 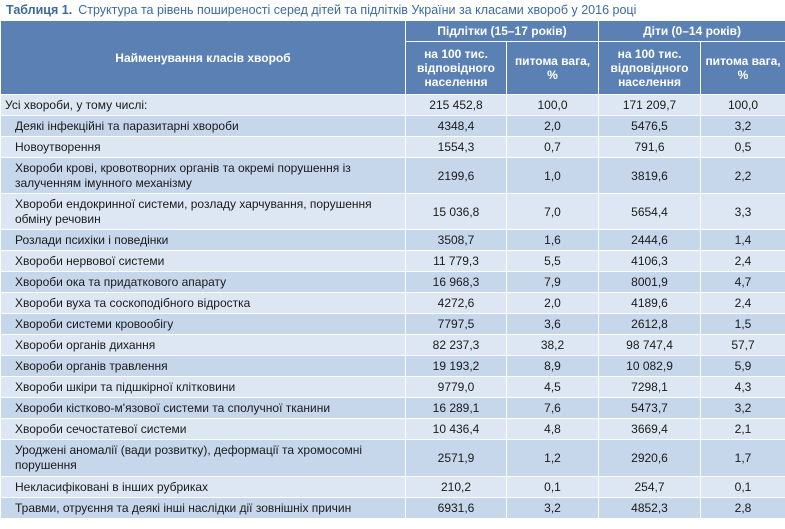 What do you see at coordinates (742, 366) in the screenshot?
I see `children-share-cell: 5,9` at bounding box center [742, 366].